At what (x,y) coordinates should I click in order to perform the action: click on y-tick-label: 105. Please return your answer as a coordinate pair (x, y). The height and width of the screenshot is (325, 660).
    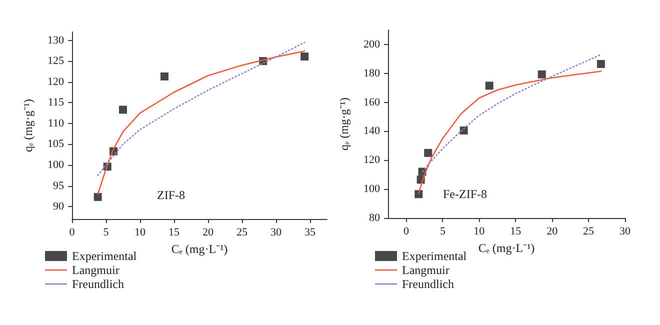
    Looking at the image, I should click on (56, 144).